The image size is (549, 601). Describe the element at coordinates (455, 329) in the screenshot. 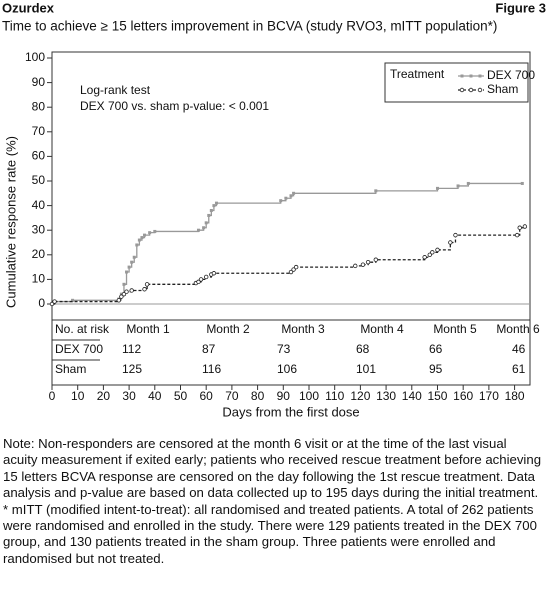

I see `at-risk-column: Month 5` at that location.